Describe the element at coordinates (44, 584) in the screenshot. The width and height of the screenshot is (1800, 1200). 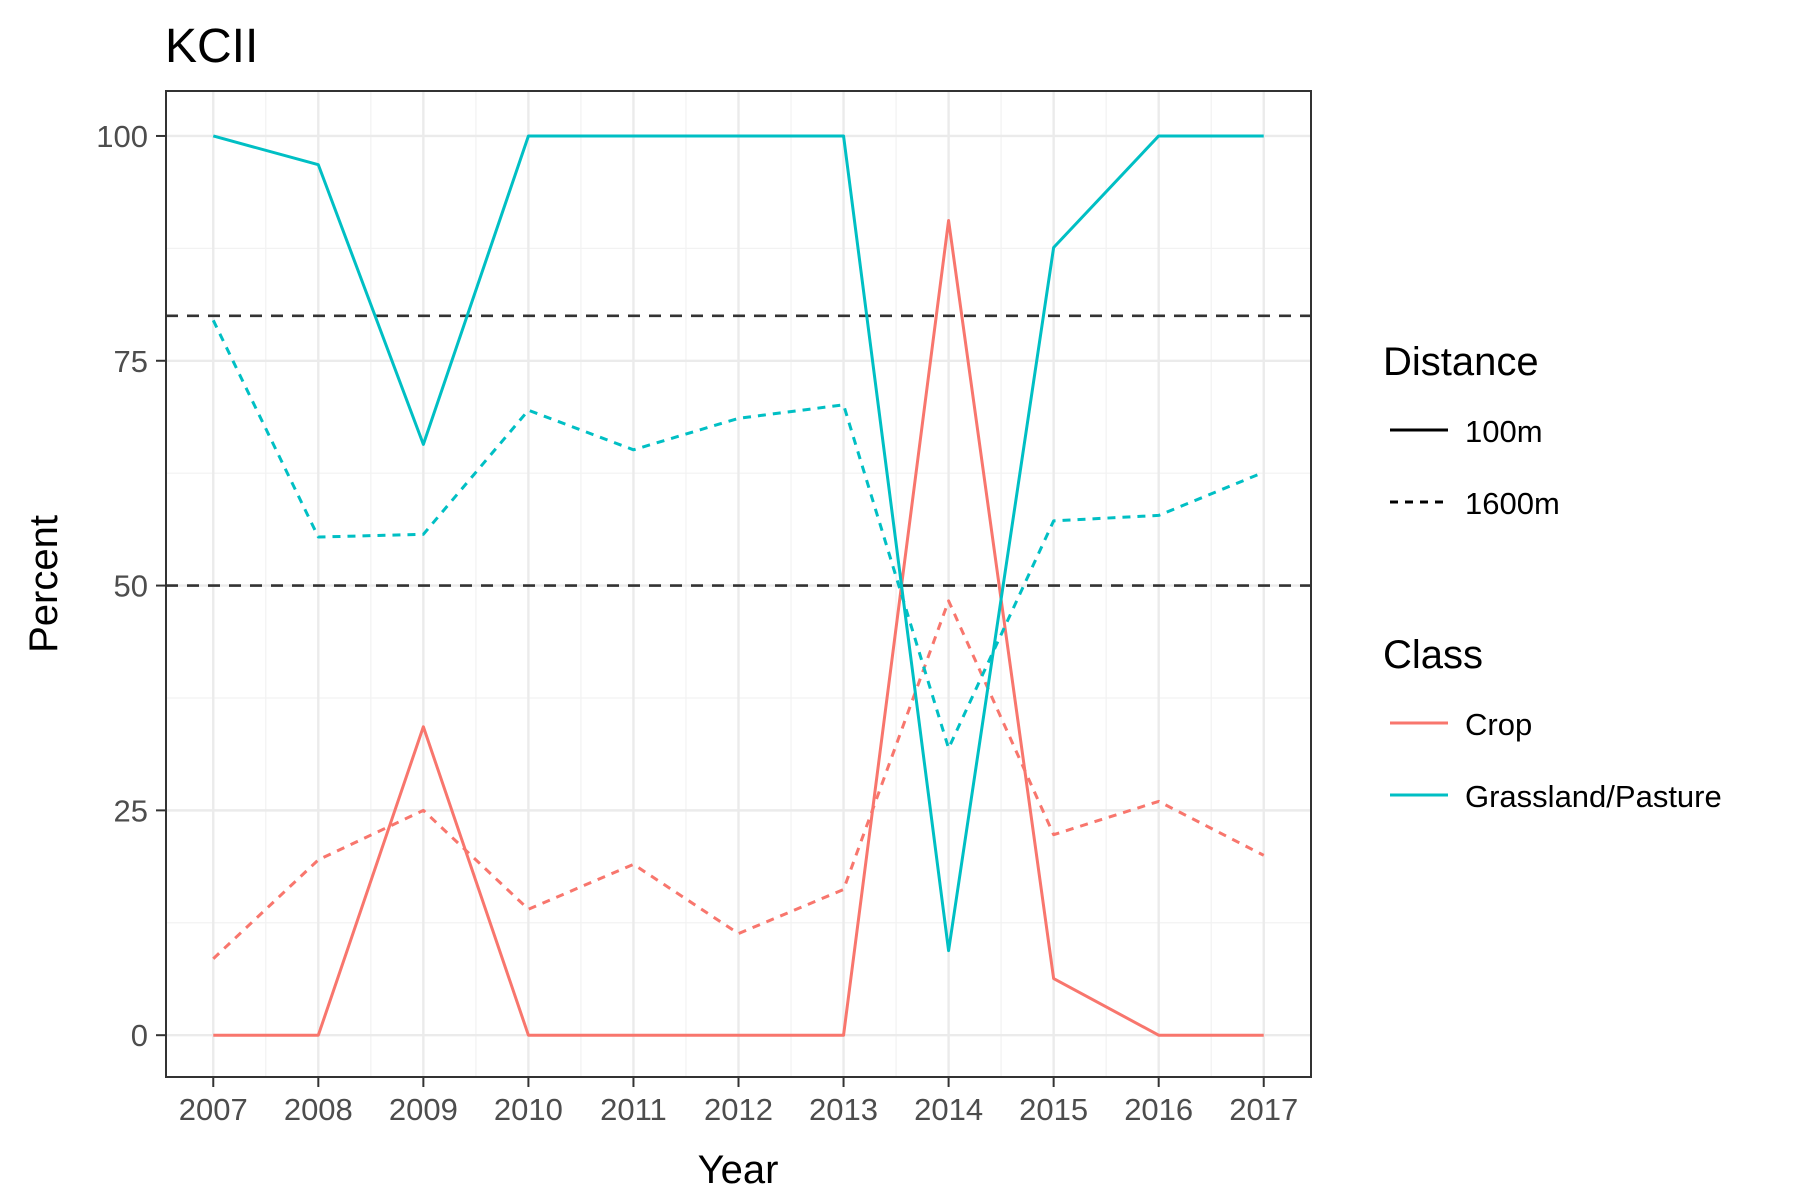
I see `y-axis-title: Percent` at that location.